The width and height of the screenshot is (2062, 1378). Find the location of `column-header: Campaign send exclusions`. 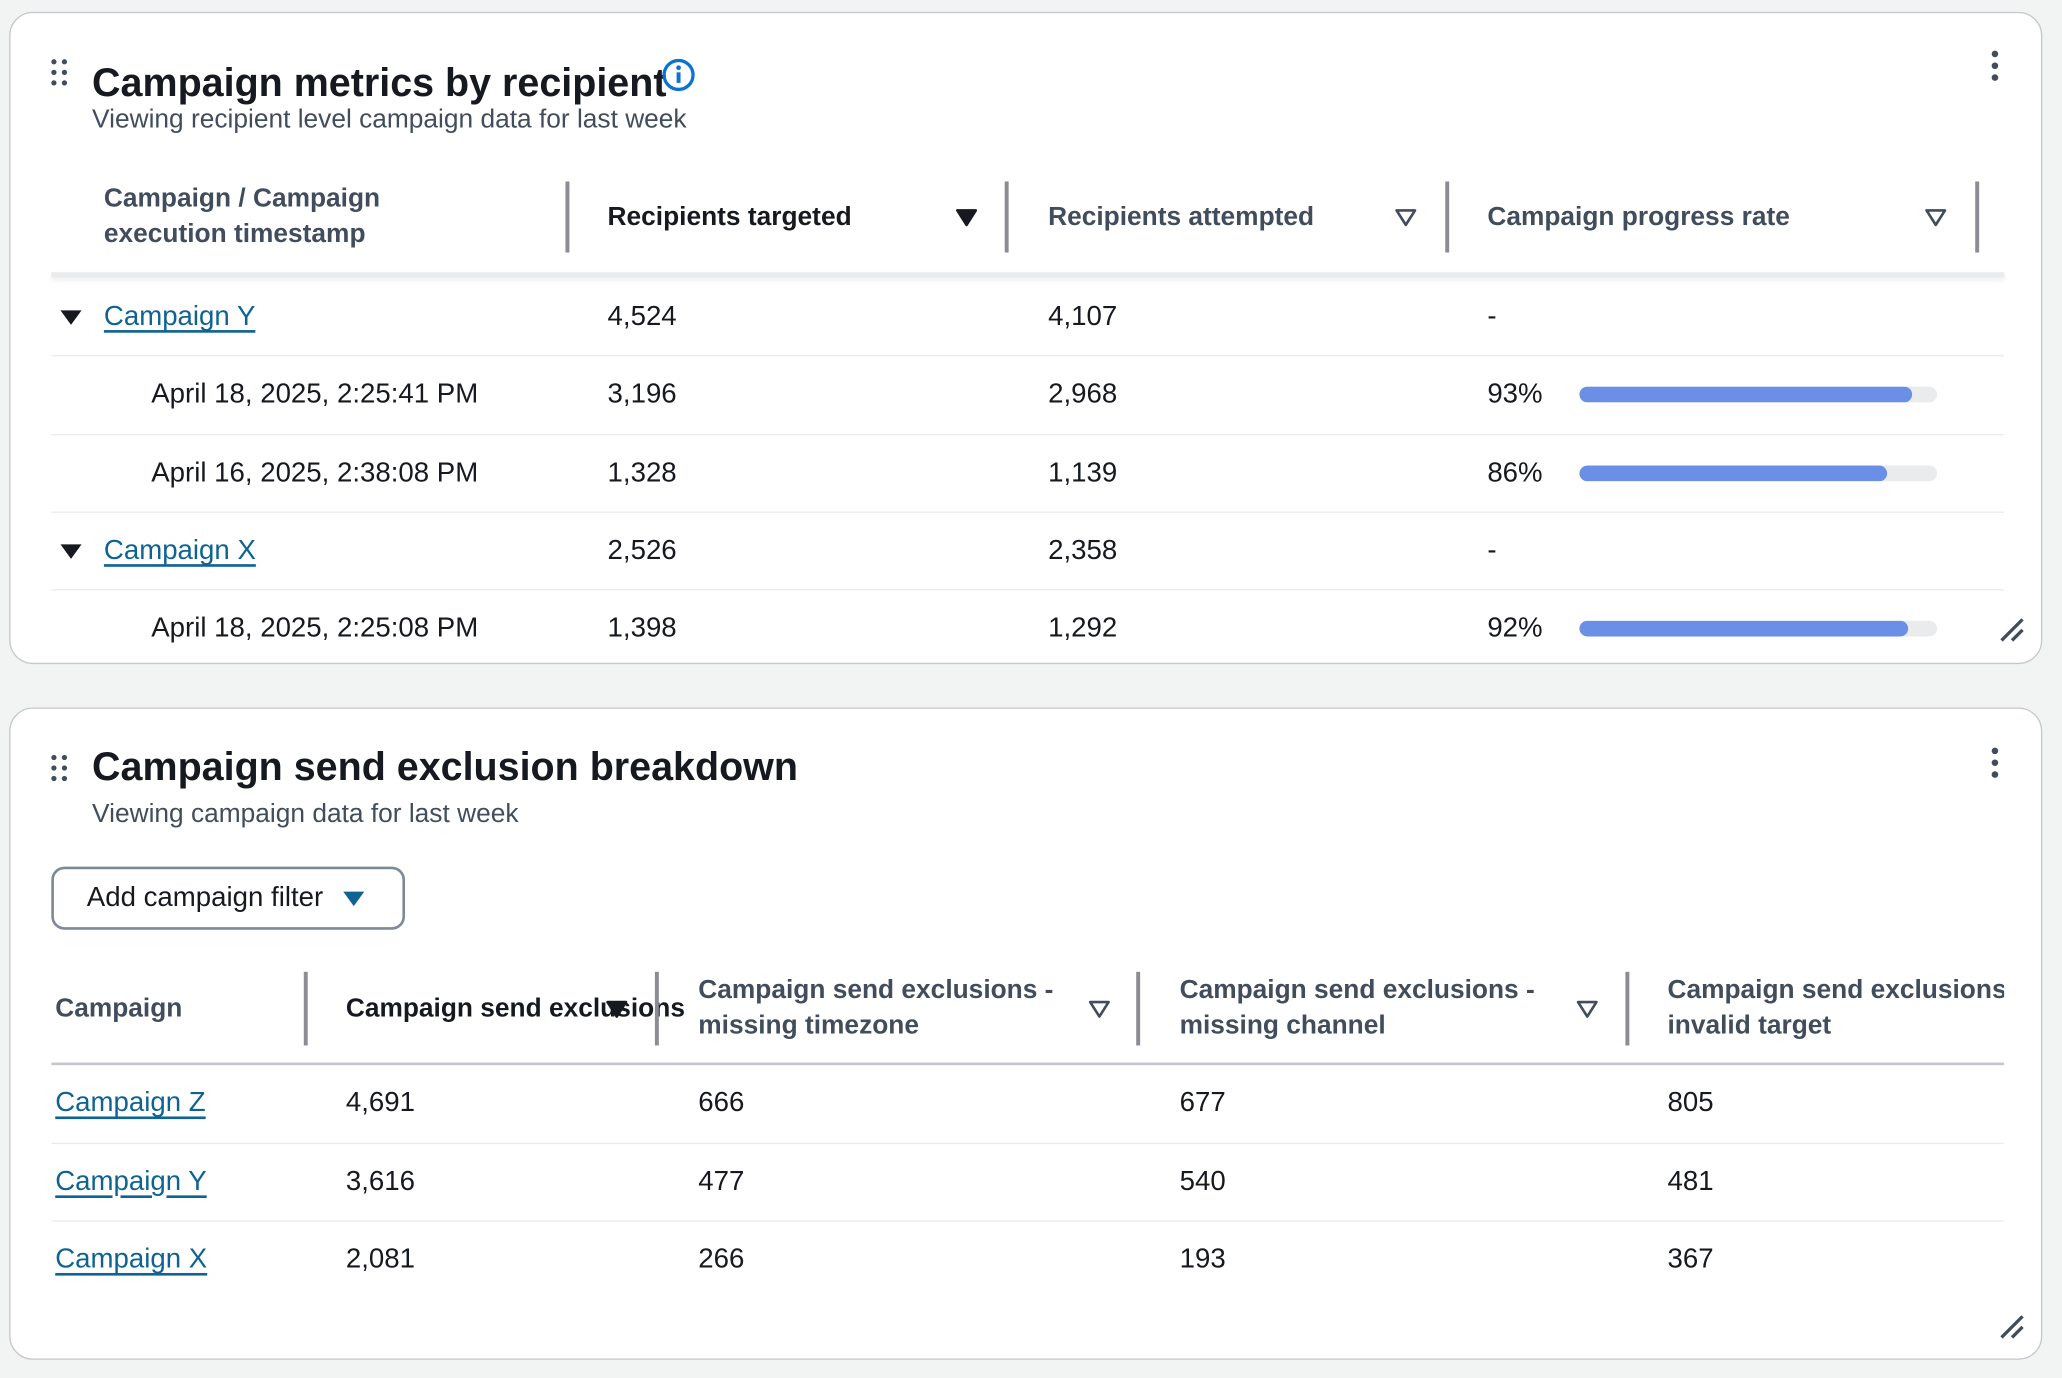

column-header: Campaign send exclusions is located at coordinates (515, 1008).